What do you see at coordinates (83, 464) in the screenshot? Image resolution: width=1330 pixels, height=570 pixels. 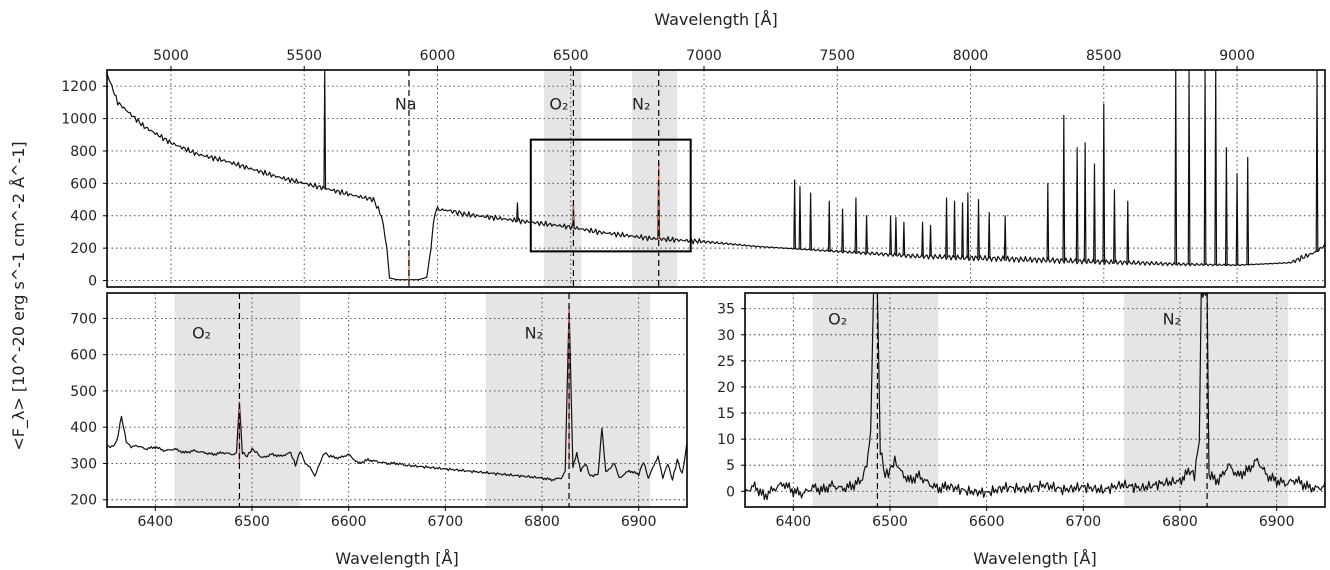 I see `y-tick-label: 300` at bounding box center [83, 464].